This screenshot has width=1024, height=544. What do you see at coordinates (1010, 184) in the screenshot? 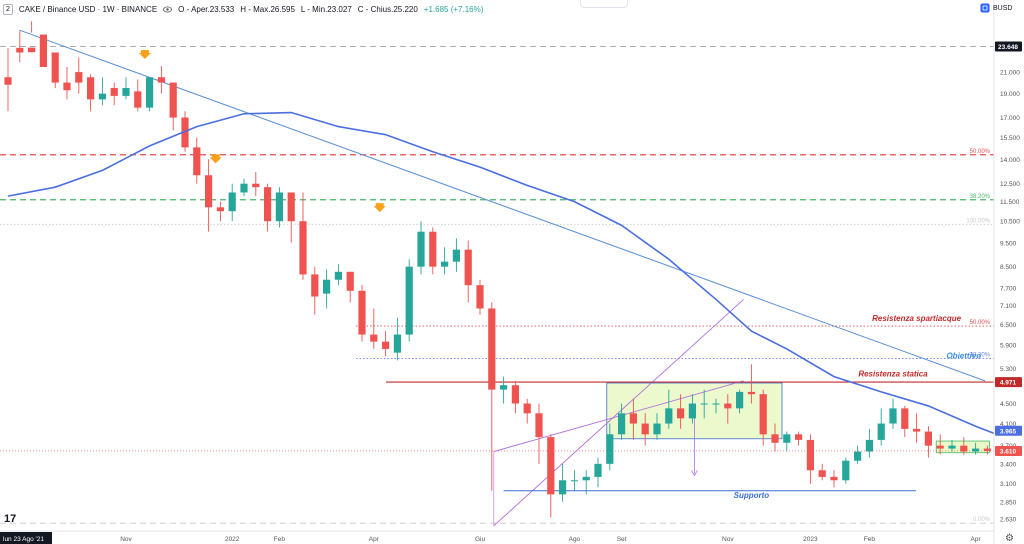
I see `y-tick-label: 12.500` at bounding box center [1010, 184].